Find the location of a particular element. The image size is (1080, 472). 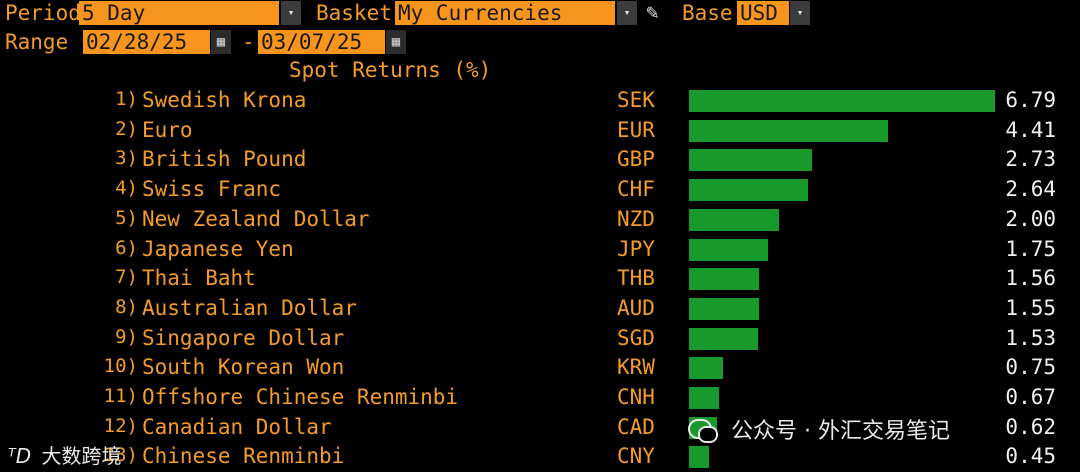

row-currency-code: JPY is located at coordinates (636, 248).